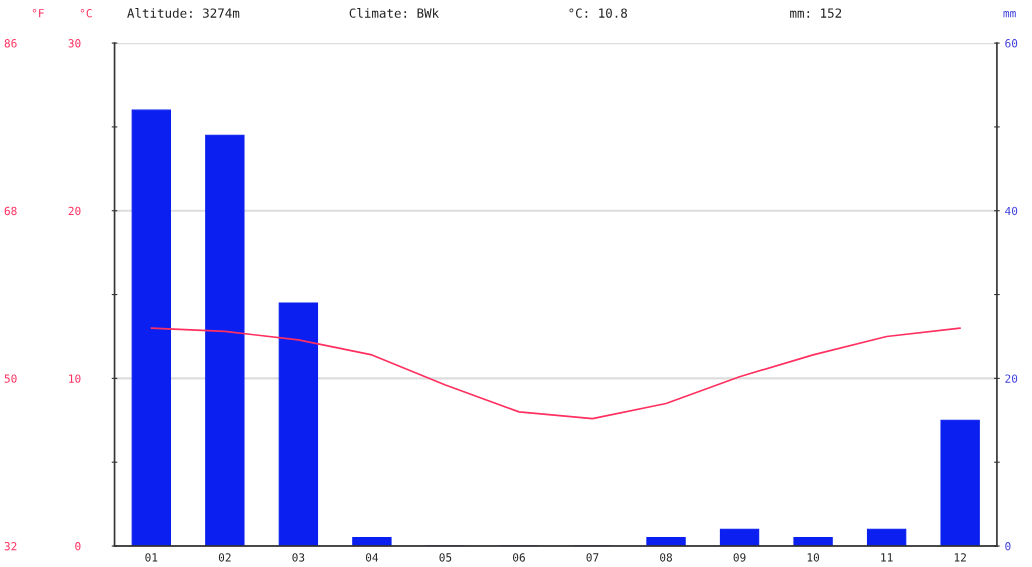 The image size is (1032, 567). I want to click on x-tick-label: 02, so click(224, 557).